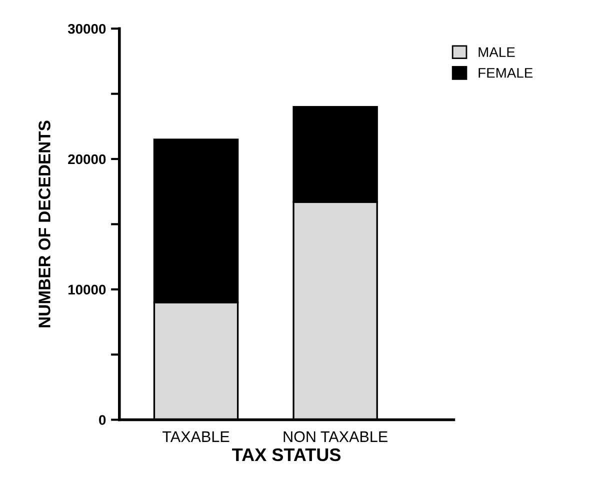 This screenshot has width=597, height=477. I want to click on y-tick-label: 30000, so click(87, 29).